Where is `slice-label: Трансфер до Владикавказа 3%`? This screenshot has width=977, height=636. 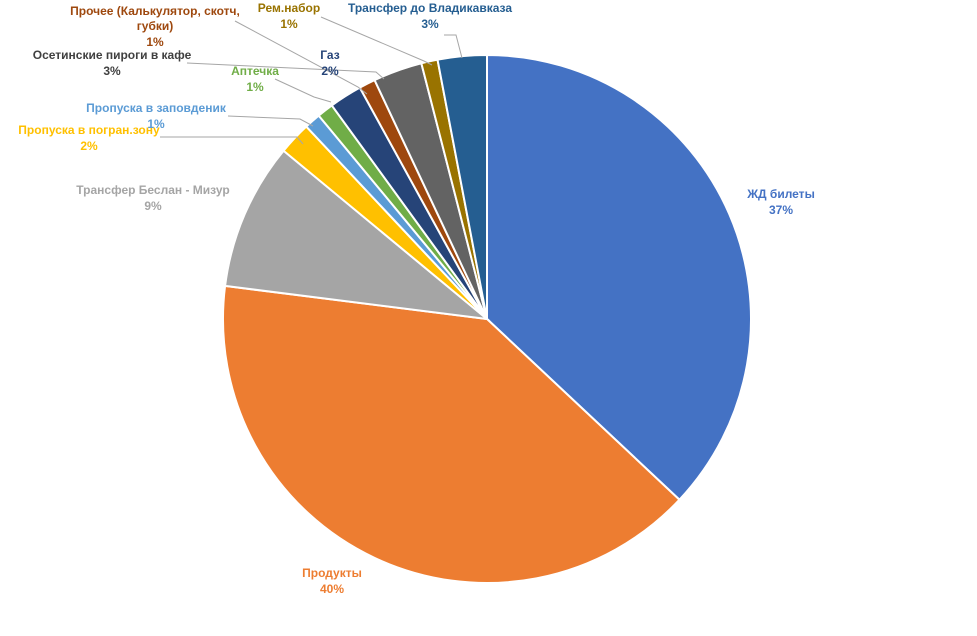
slice-label: Трансфер до Владикавказа 3% is located at coordinates (430, 16).